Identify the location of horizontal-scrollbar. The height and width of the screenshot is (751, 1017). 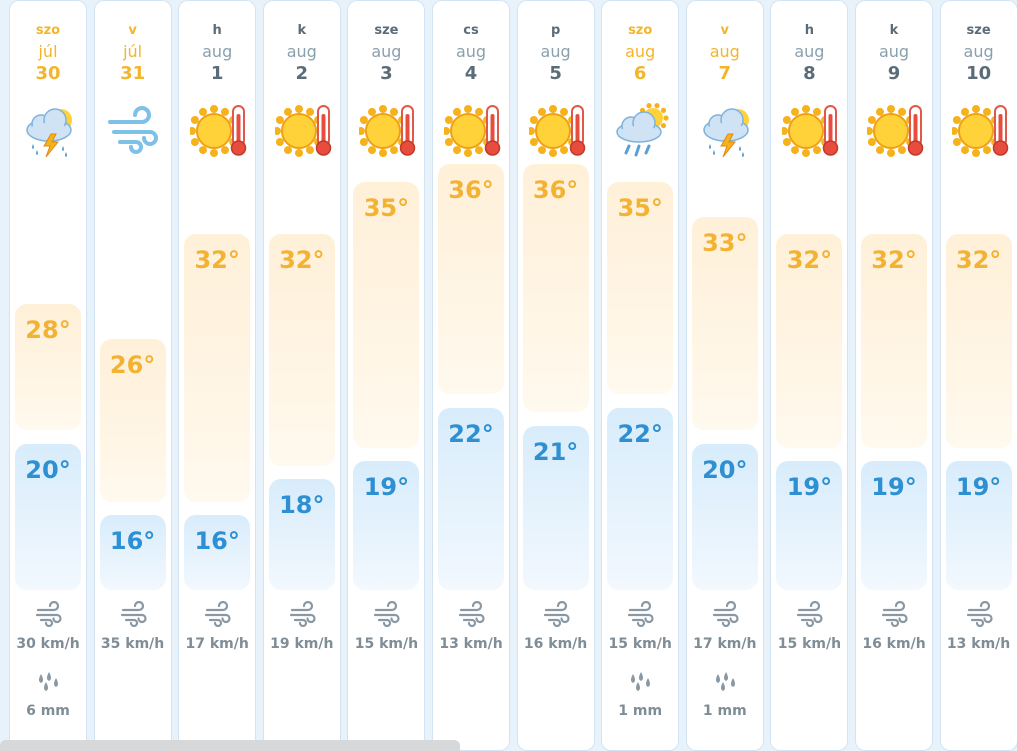
(230, 745).